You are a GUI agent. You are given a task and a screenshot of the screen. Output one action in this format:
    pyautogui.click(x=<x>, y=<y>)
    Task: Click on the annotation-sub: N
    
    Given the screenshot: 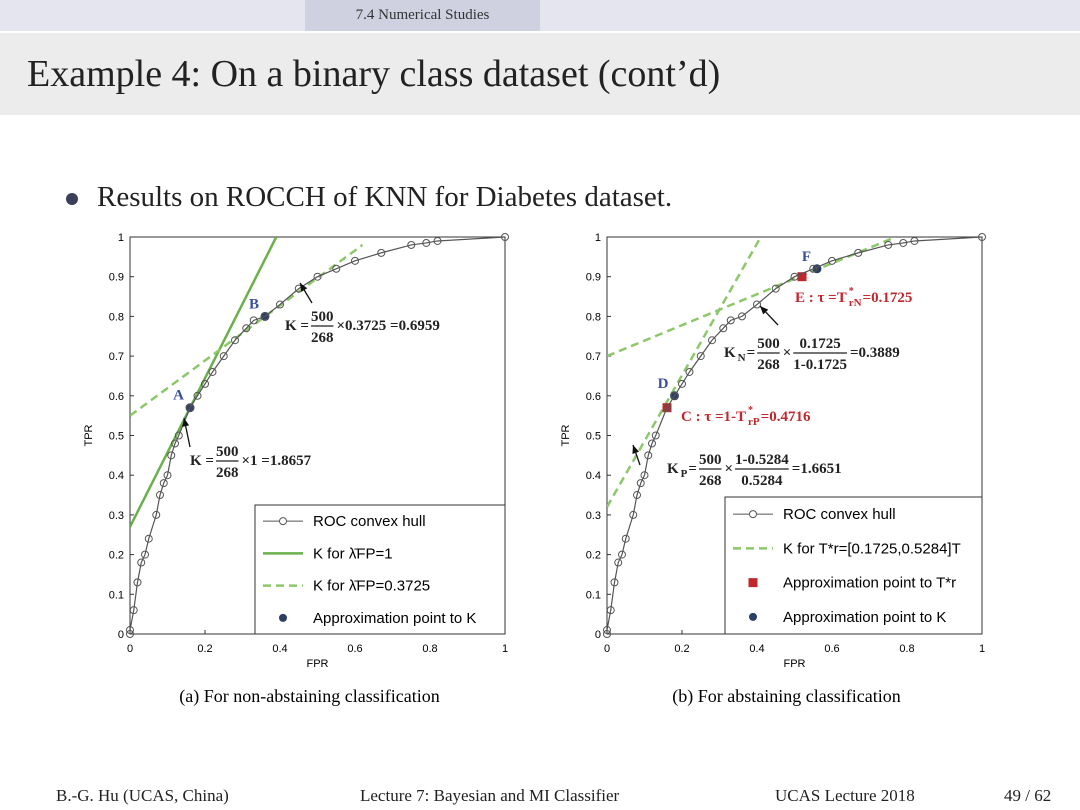 What is the action you would take?
    pyautogui.click(x=742, y=358)
    